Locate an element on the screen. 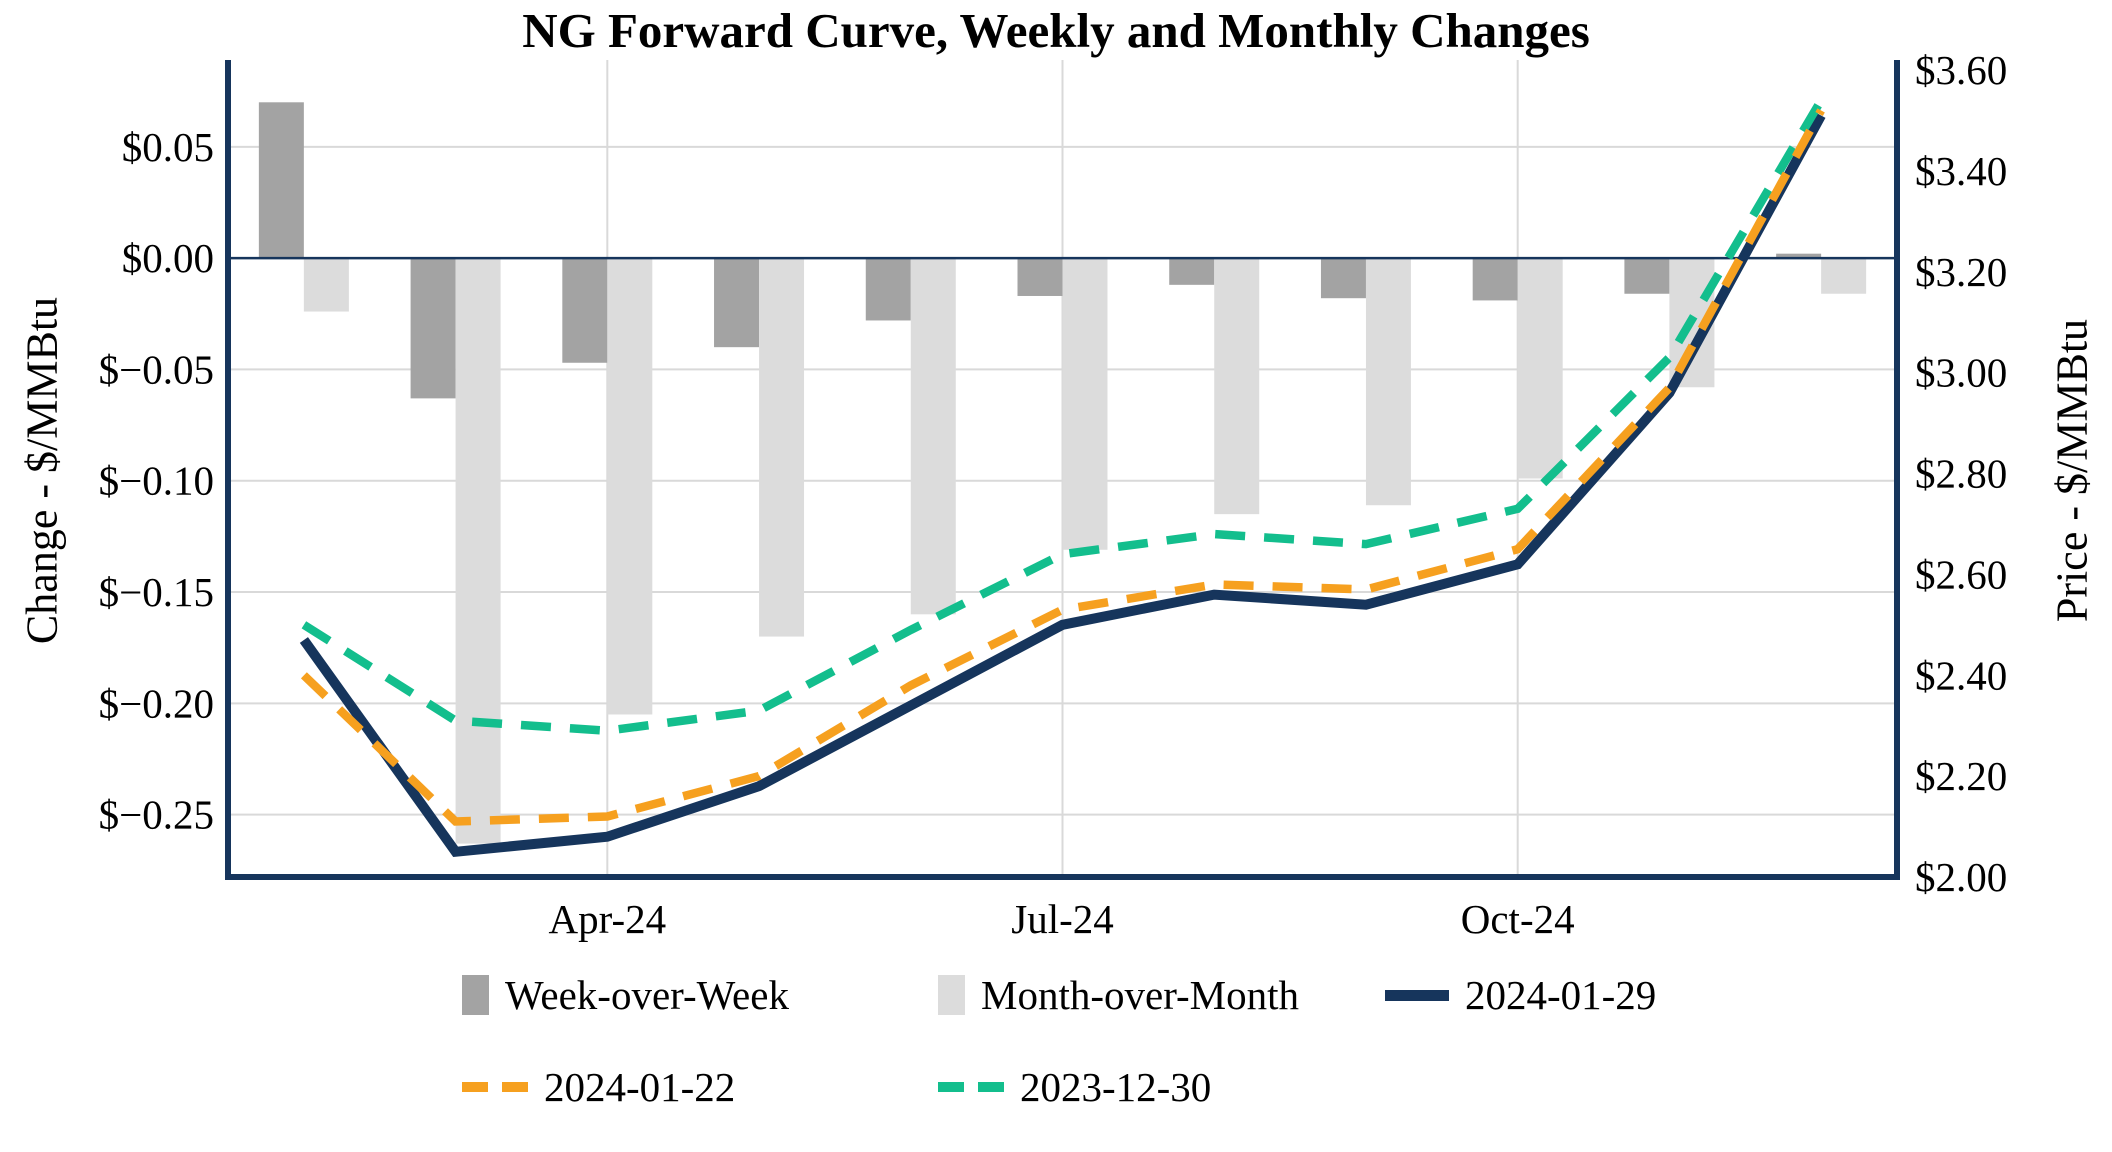 This screenshot has width=2112, height=1152. right-tick-label: $3.60 is located at coordinates (1961, 70).